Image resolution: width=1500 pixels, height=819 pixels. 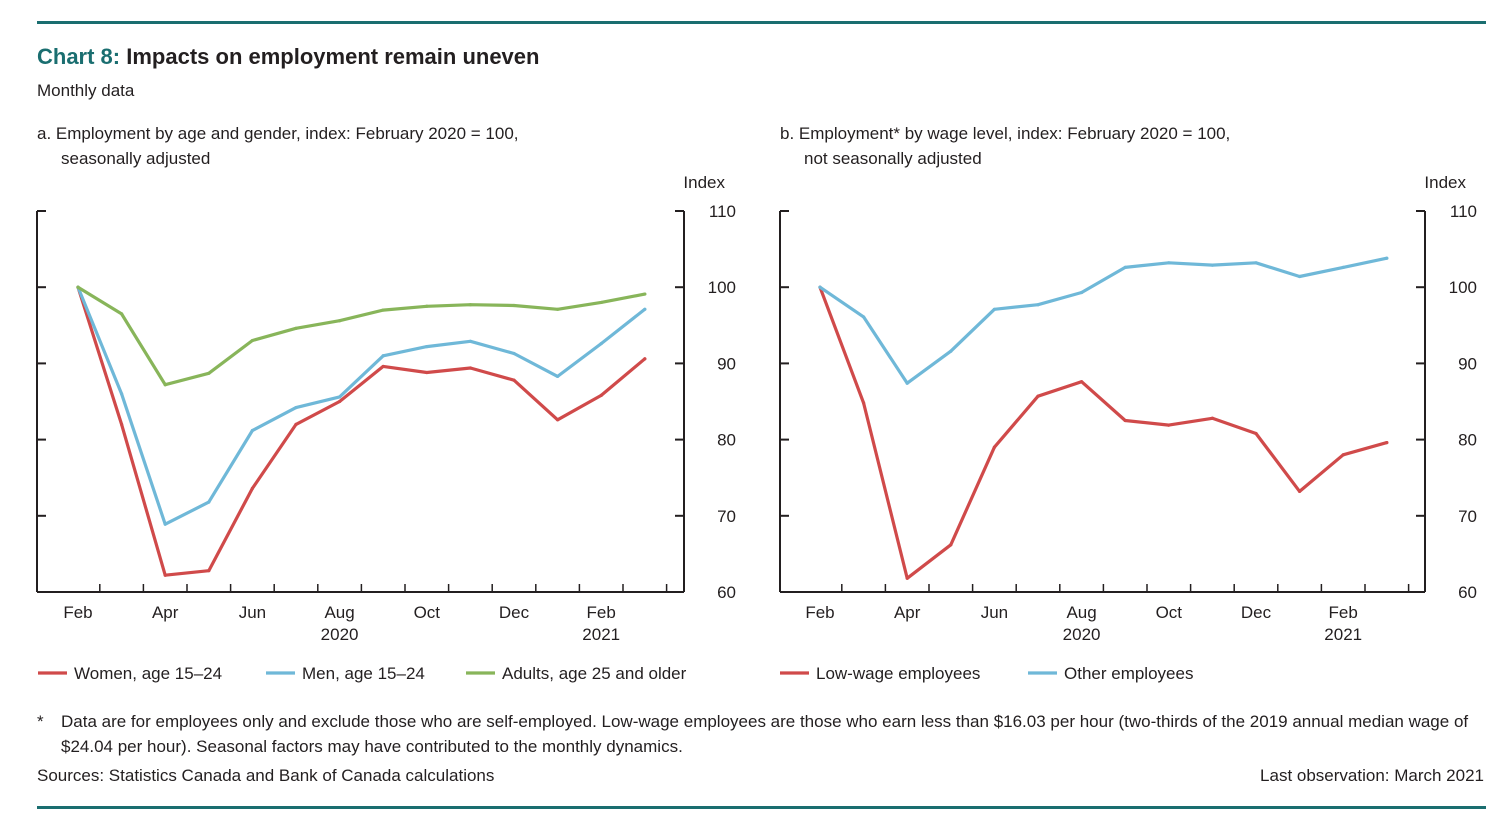 What do you see at coordinates (165, 612) in the screenshot?
I see `panel-a-x-tick-label: Apr` at bounding box center [165, 612].